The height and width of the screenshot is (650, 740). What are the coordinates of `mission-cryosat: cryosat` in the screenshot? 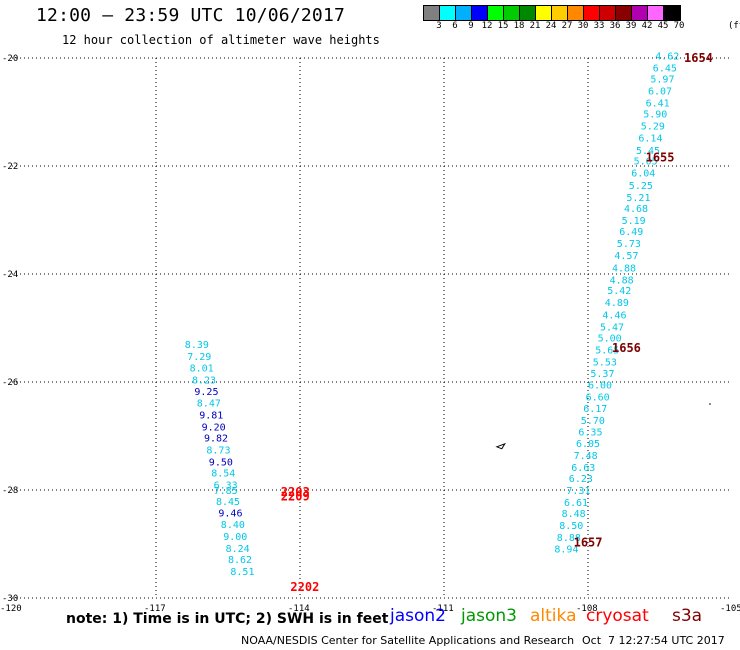 It's located at (617, 616).